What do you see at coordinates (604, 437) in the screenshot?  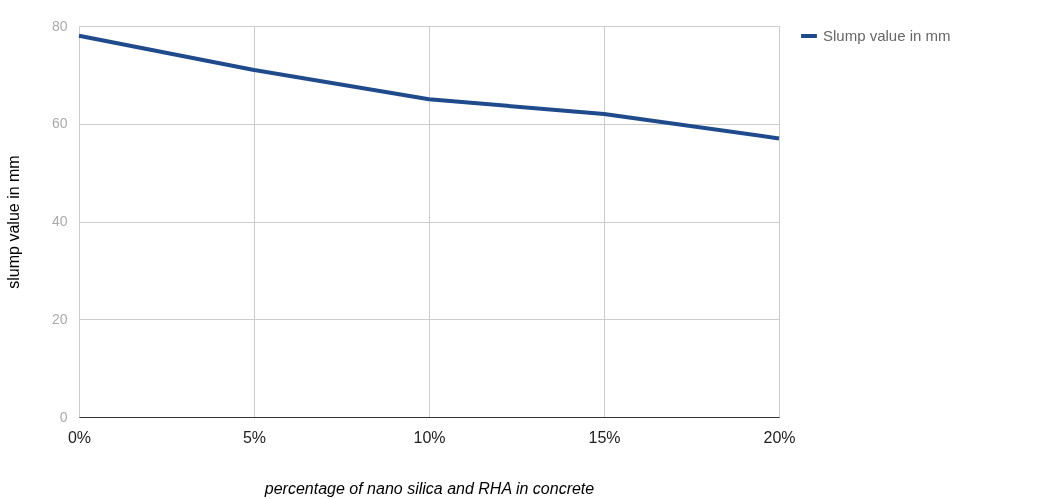 I see `x-tick-label: 15%` at bounding box center [604, 437].